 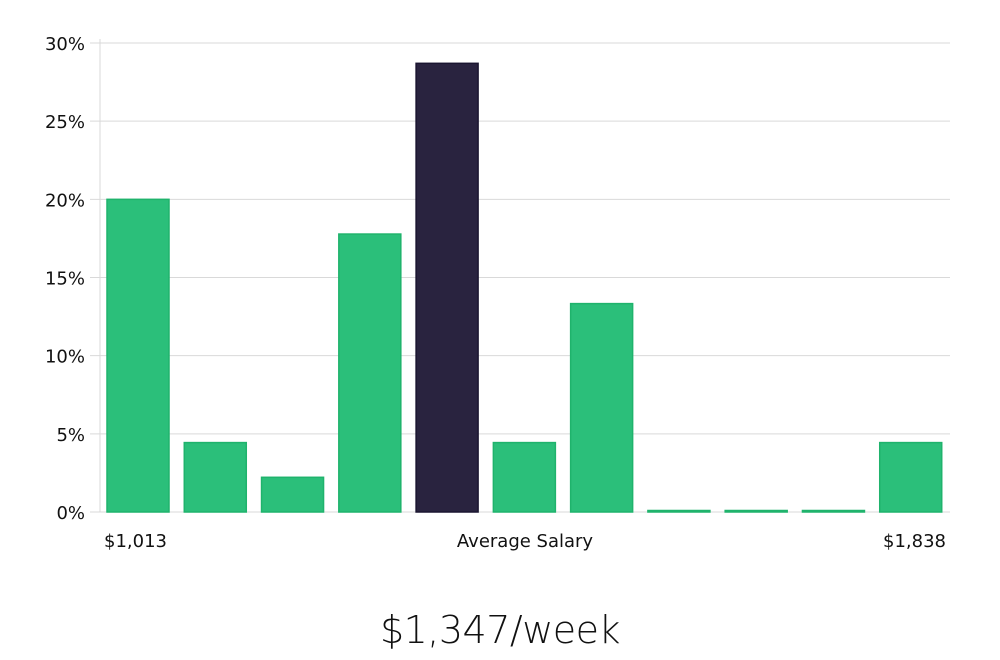 I want to click on y-tick-label: 30%, so click(x=65, y=44).